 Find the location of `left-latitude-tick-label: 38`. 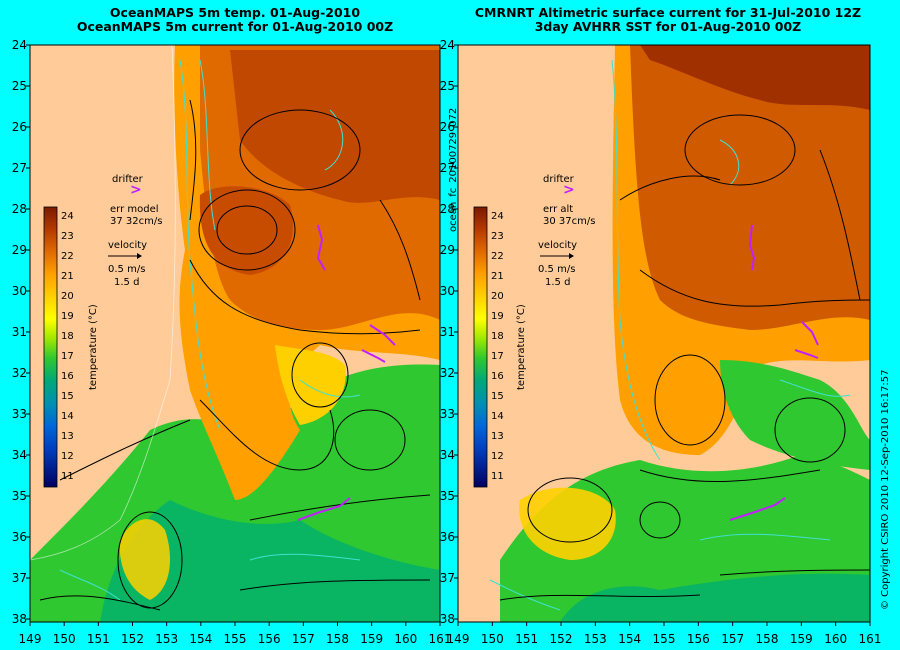

left-latitude-tick-label: 38 is located at coordinates (19, 619).